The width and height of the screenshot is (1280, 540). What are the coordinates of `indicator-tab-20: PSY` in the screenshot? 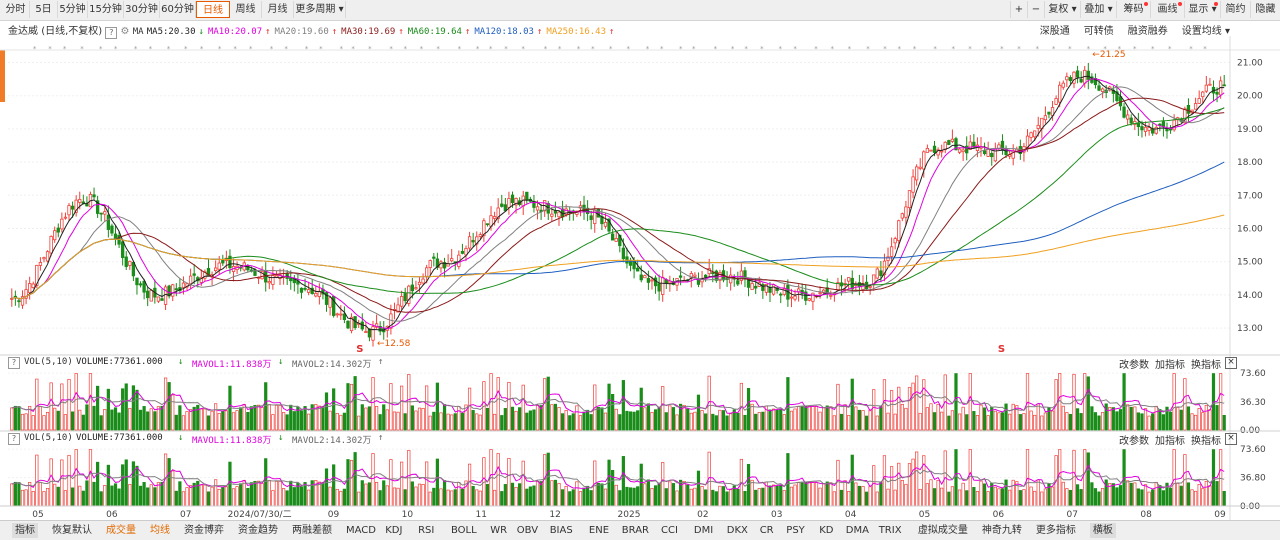 It's located at (795, 530).